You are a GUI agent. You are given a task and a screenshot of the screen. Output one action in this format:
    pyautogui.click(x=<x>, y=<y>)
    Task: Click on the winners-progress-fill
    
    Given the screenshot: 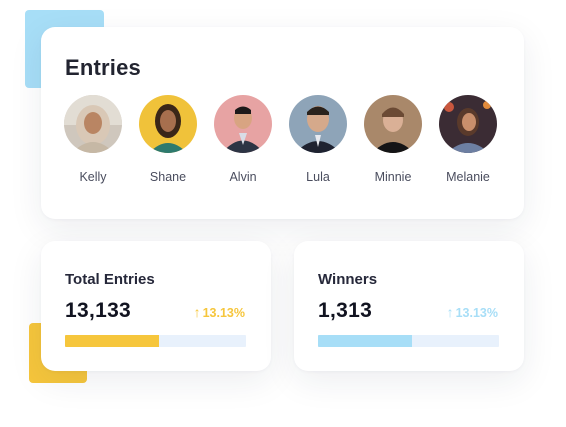 What is the action you would take?
    pyautogui.click(x=365, y=341)
    